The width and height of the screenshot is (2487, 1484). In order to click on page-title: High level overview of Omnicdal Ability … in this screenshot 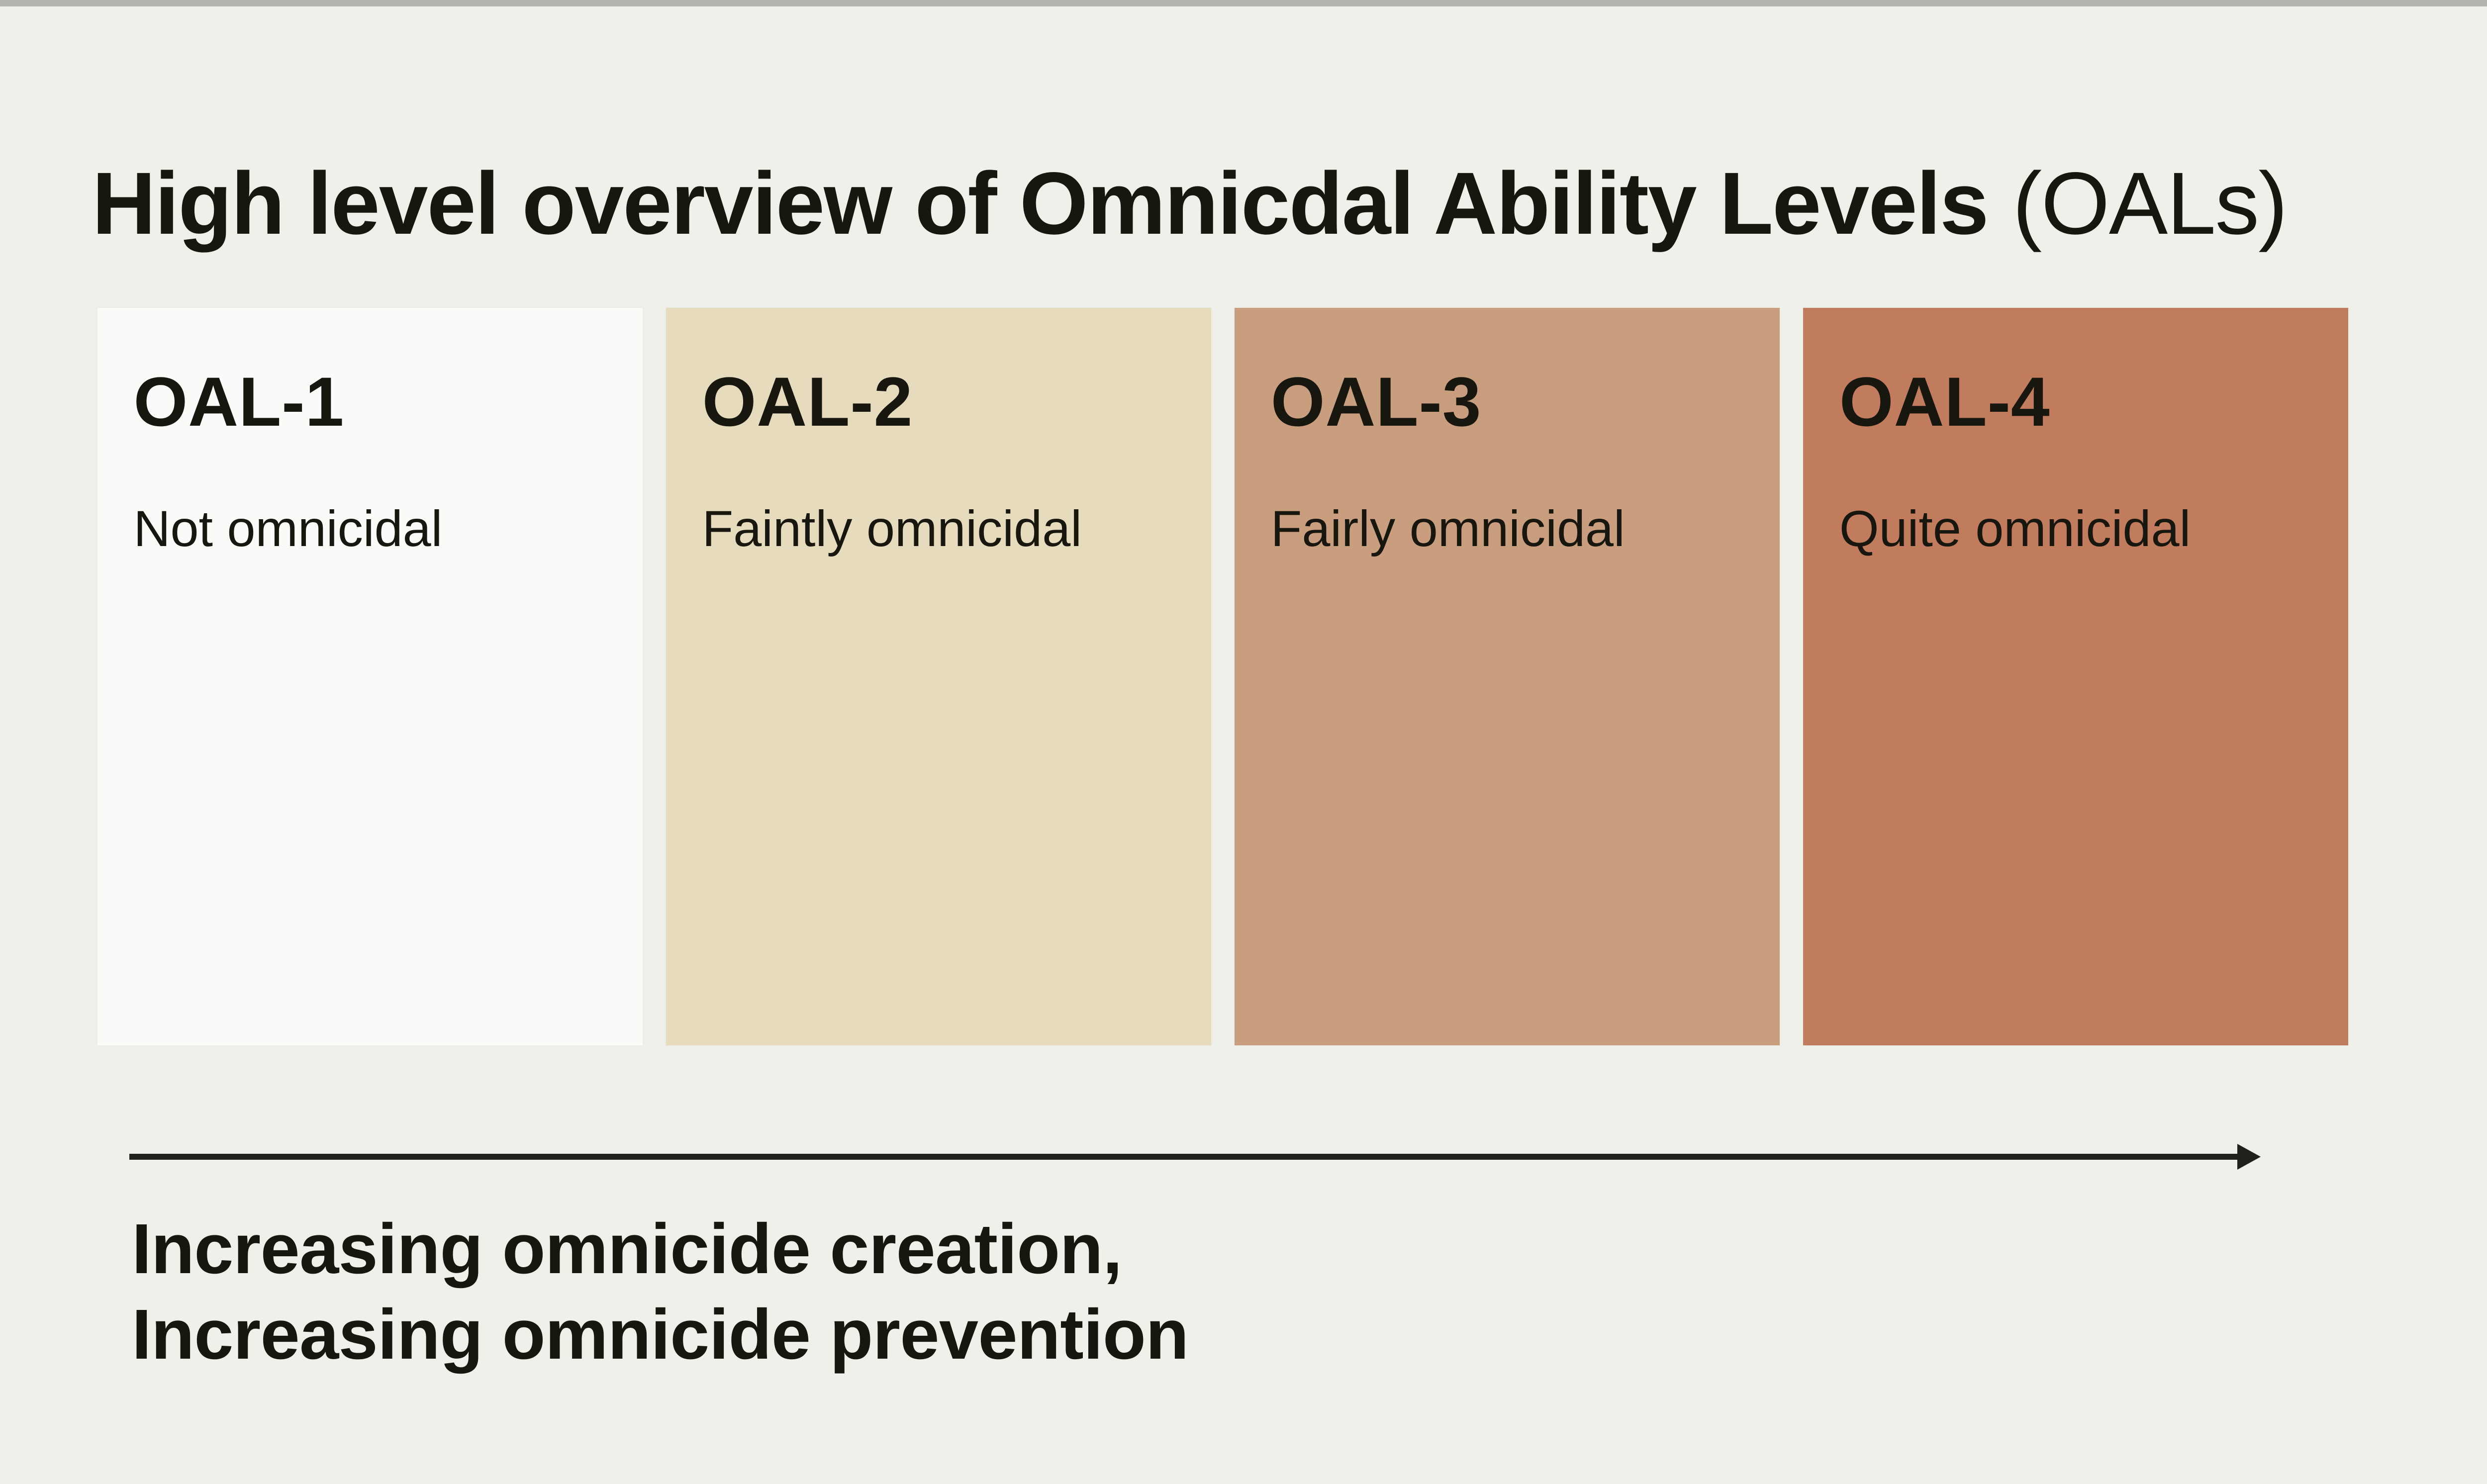, I will do `click(1190, 203)`.